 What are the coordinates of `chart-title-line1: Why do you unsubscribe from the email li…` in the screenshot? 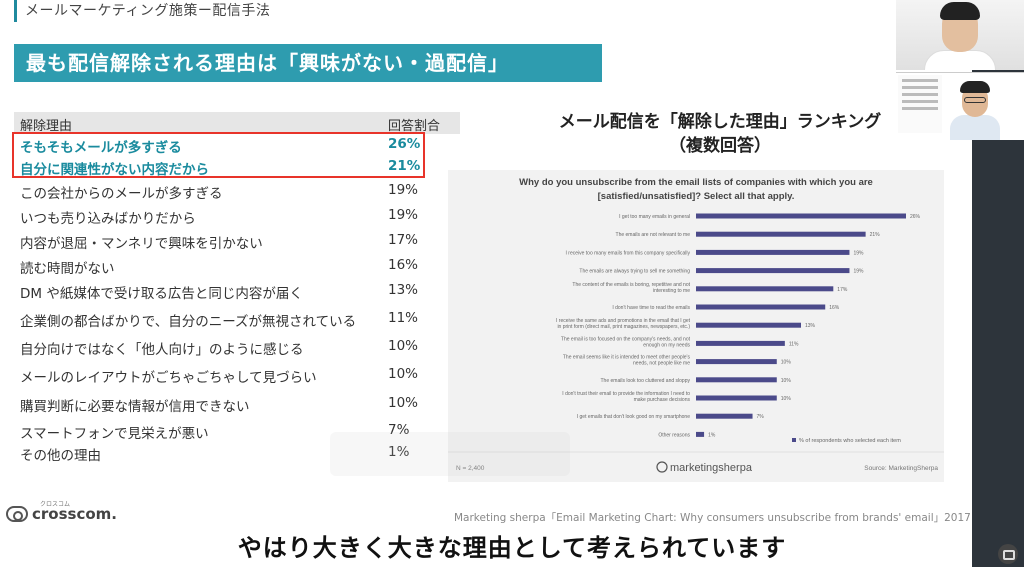 It's located at (696, 182).